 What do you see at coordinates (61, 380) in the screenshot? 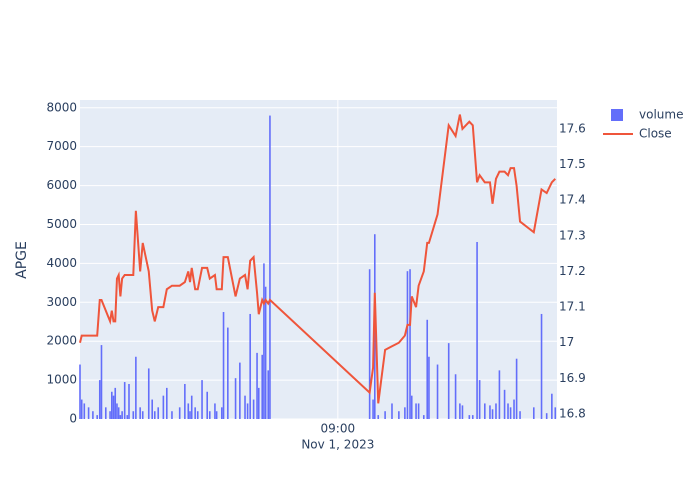
I see `y-tick-label: 1000` at bounding box center [61, 380].